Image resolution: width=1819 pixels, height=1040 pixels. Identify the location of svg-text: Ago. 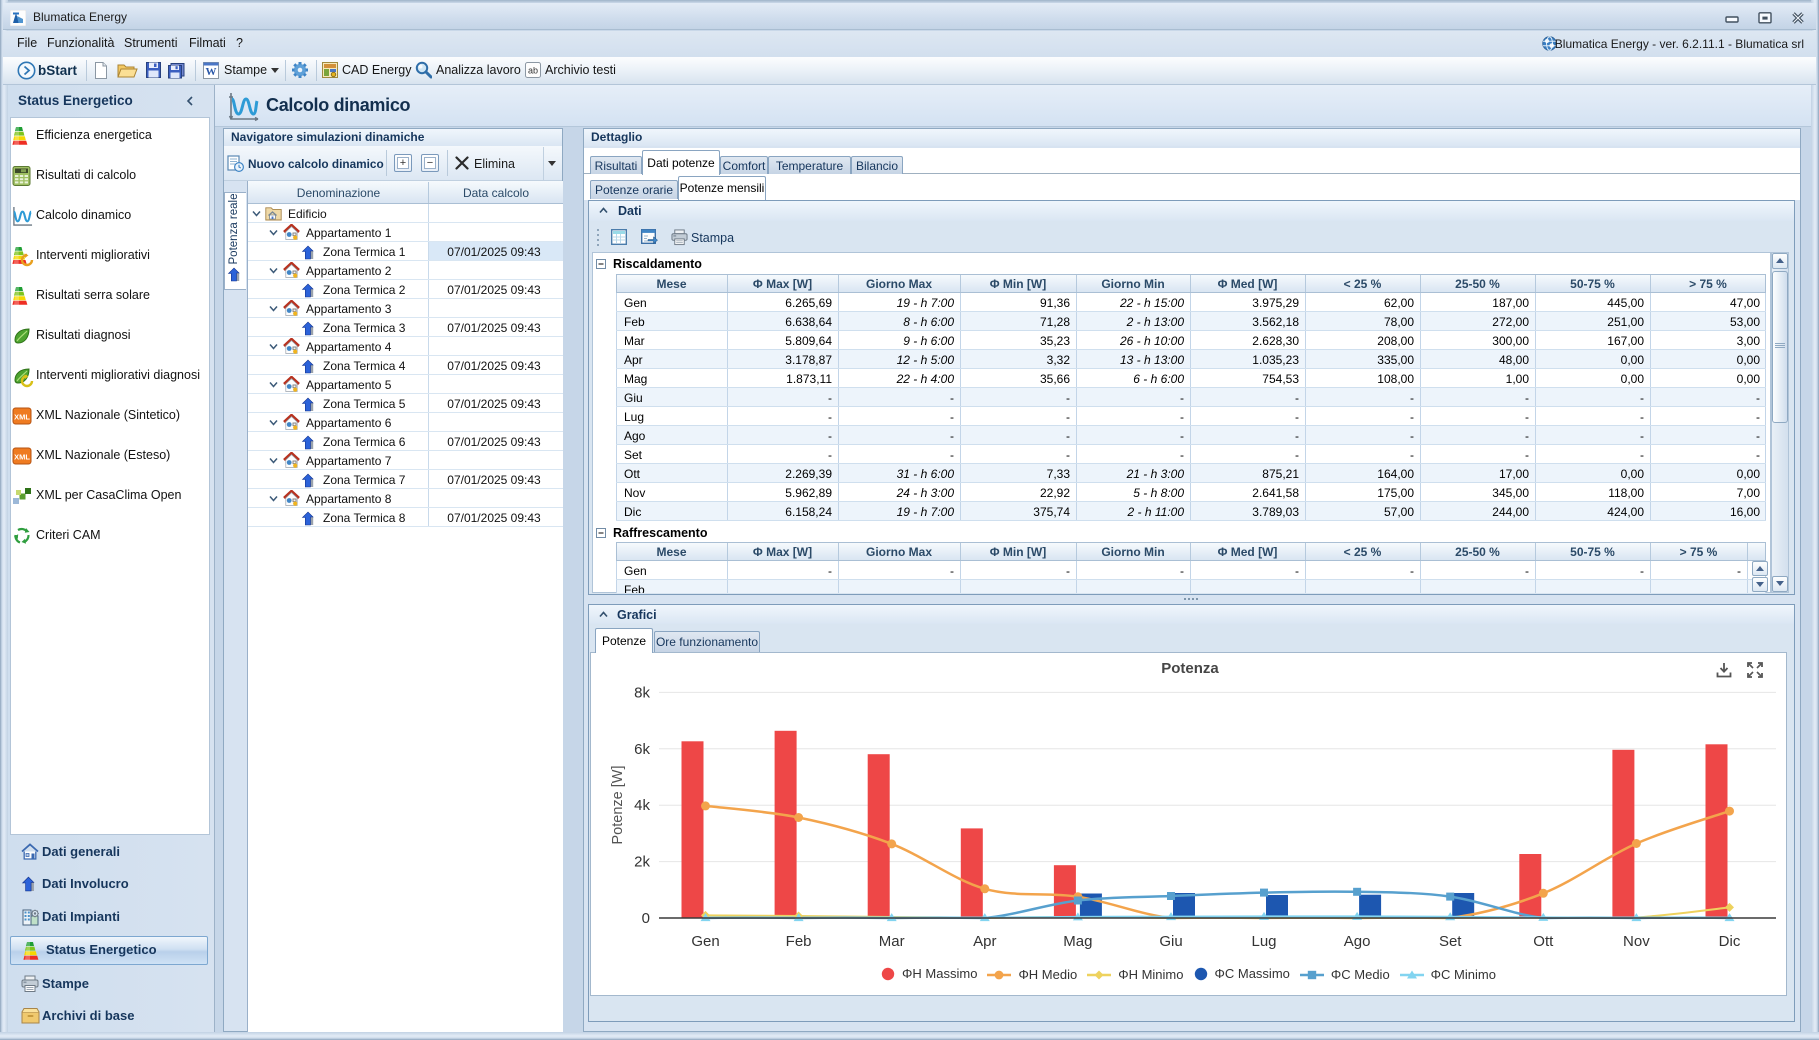
(1357, 941).